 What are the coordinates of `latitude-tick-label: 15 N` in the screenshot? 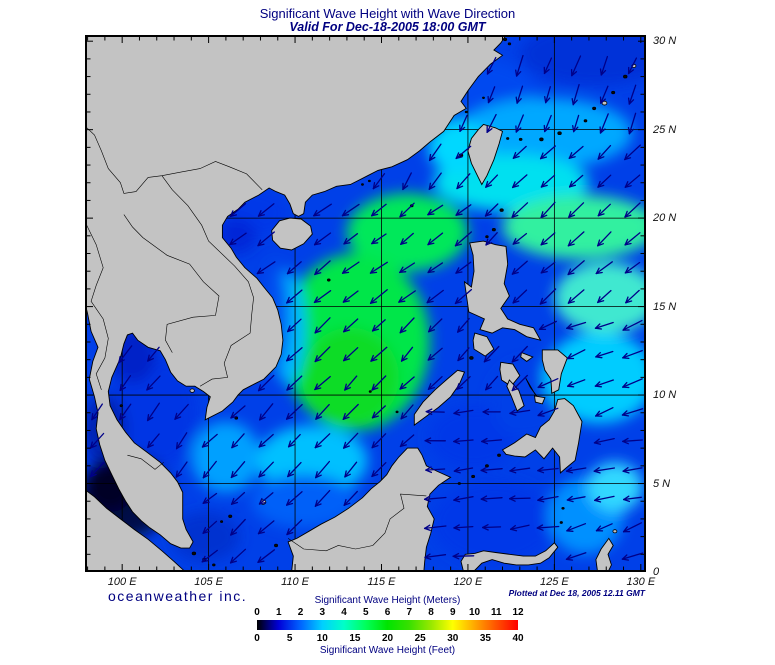 It's located at (665, 306).